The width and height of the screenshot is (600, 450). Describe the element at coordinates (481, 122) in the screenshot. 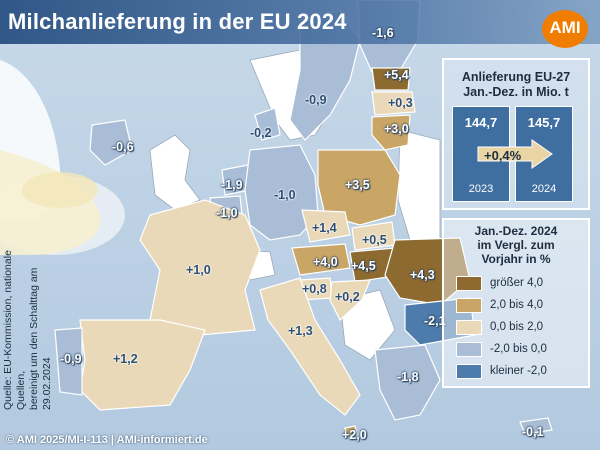

I see `bar-2023-value: 144,7` at that location.